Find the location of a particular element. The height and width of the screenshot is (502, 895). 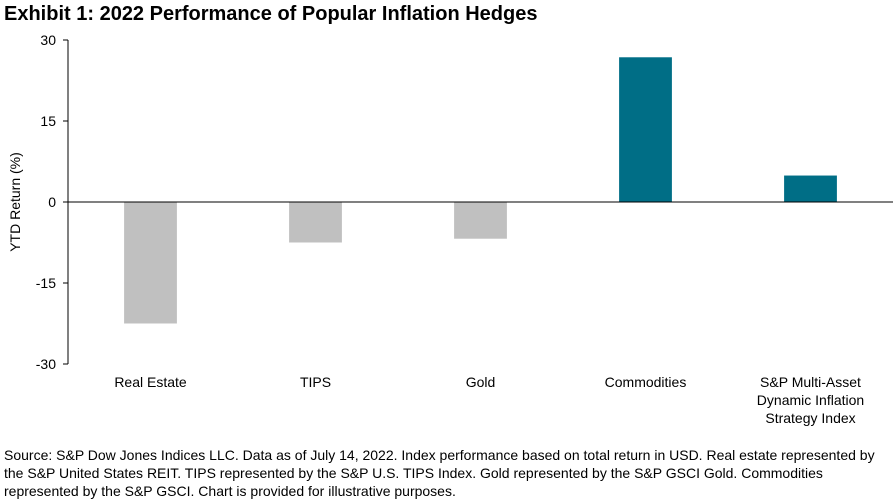

x-category-label: TIPS is located at coordinates (315, 382).